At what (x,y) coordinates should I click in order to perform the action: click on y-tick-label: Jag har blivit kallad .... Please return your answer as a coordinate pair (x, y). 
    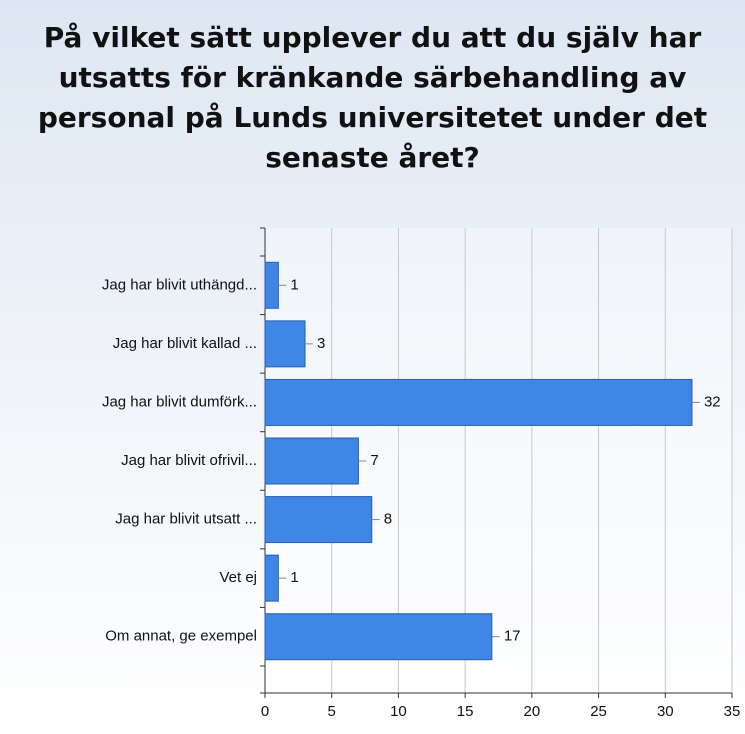
    Looking at the image, I should click on (185, 343).